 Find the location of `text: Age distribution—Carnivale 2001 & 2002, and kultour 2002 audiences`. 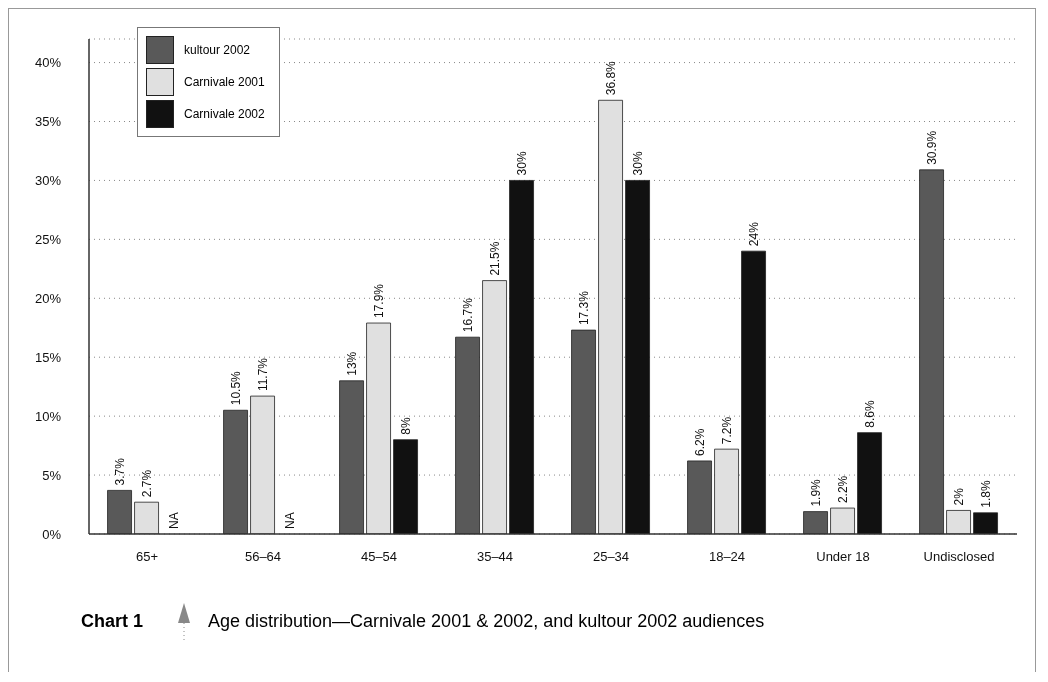

text: Age distribution—Carnivale 2001 & 2002, and kultour 2002 audiences is located at coordinates (486, 621).